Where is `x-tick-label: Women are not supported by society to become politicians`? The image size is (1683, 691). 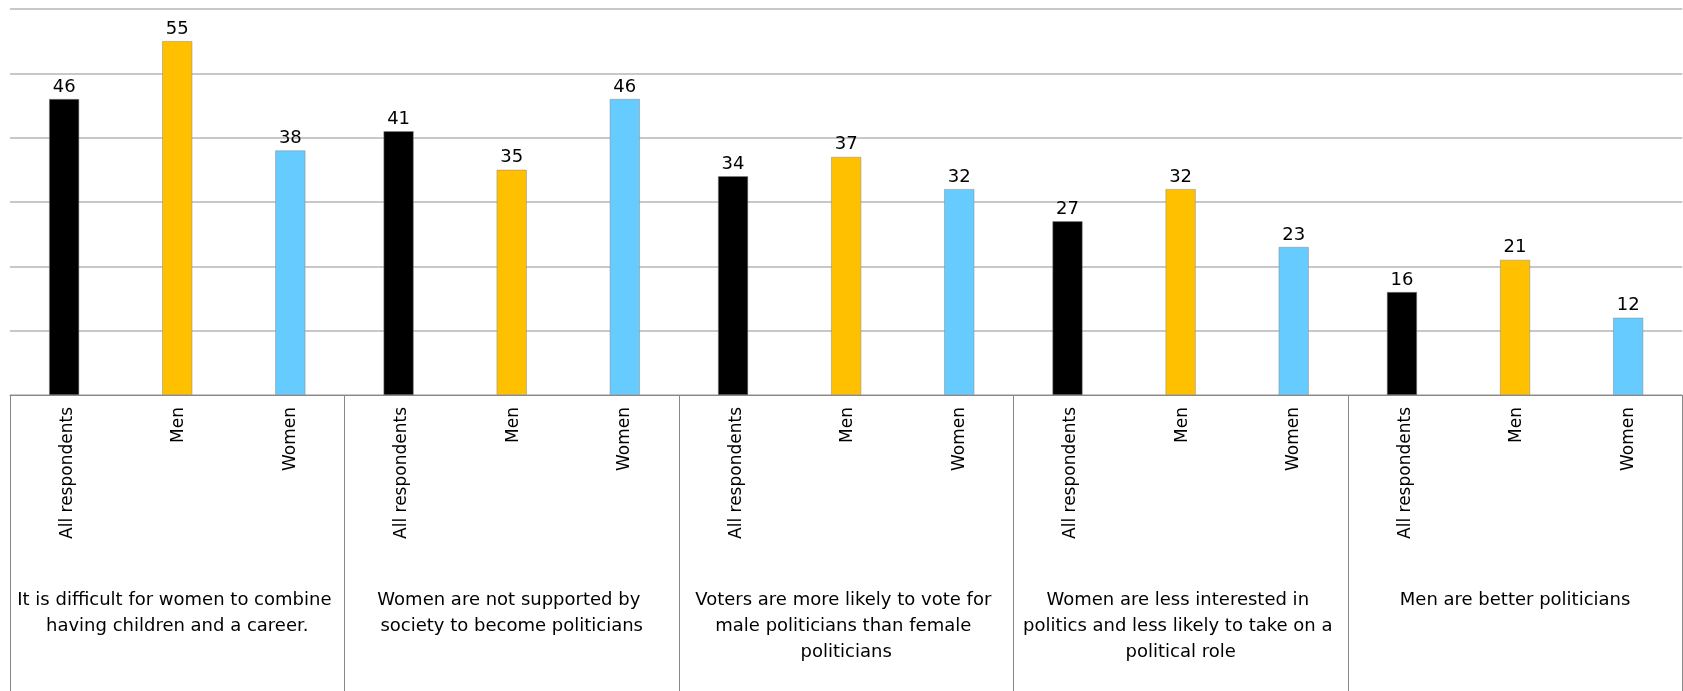 x-tick-label: Women are not supported by society to become politicians is located at coordinates (512, 611).